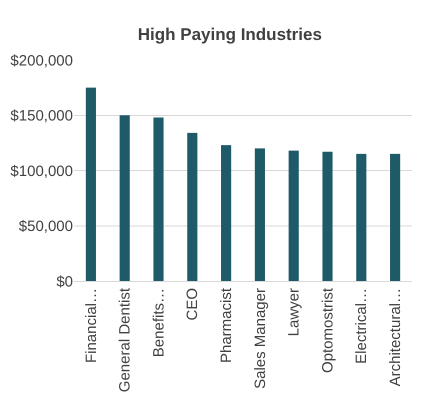  Describe the element at coordinates (41, 116) in the screenshot. I see `y-tick-label: $150,000` at that location.